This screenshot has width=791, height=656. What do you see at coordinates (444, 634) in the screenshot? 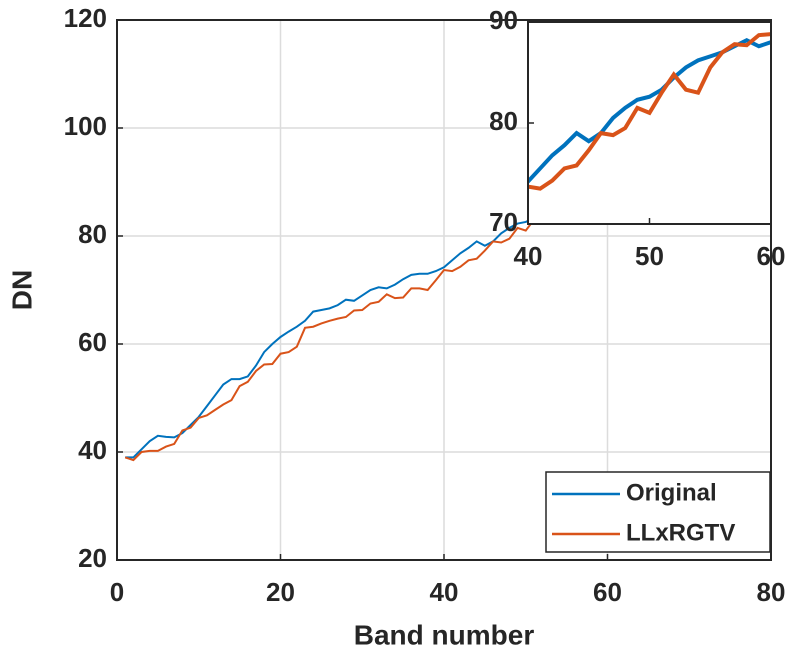
I see `x-axis-label: Band number` at bounding box center [444, 634].